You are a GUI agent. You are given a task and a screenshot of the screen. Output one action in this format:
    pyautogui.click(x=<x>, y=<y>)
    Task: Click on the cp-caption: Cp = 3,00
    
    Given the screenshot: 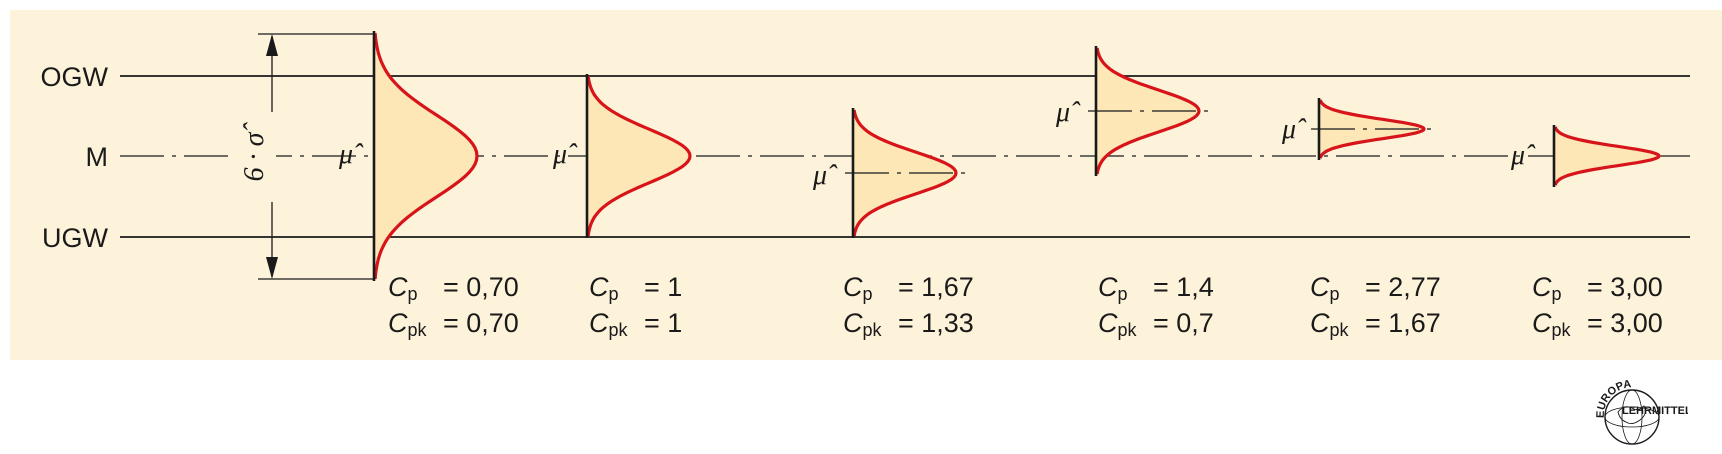 What is the action you would take?
    pyautogui.click(x=1597, y=288)
    